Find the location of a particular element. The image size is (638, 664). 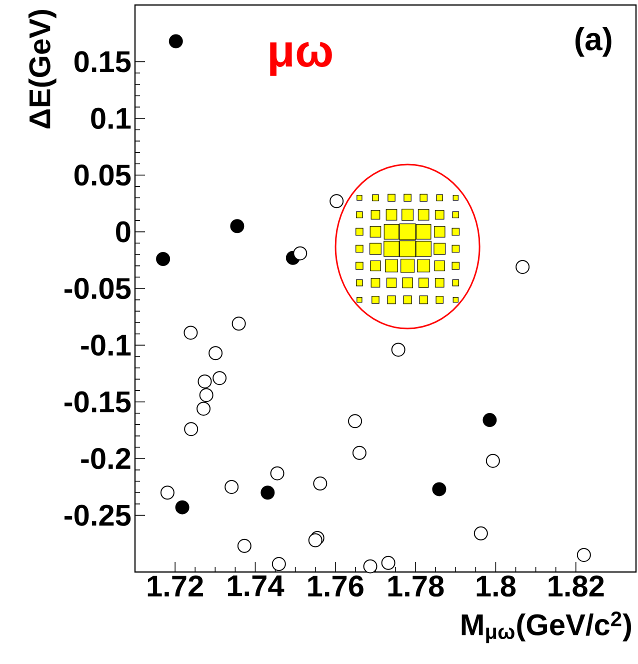

x-tick-label: 1.74 is located at coordinates (256, 586).